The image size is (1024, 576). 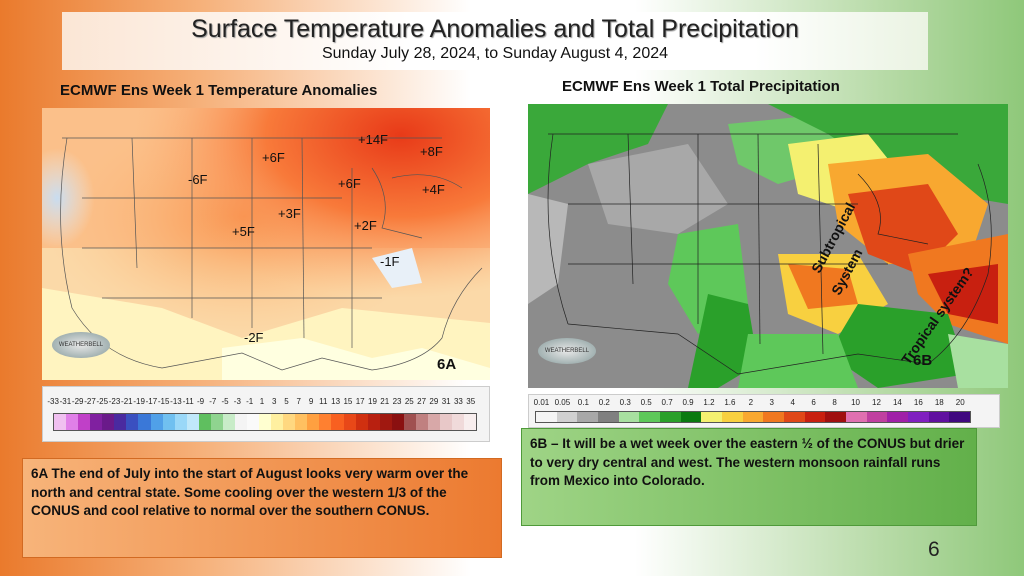 I want to click on precipitation-colorbar-tick-label: 0.5, so click(x=646, y=402).